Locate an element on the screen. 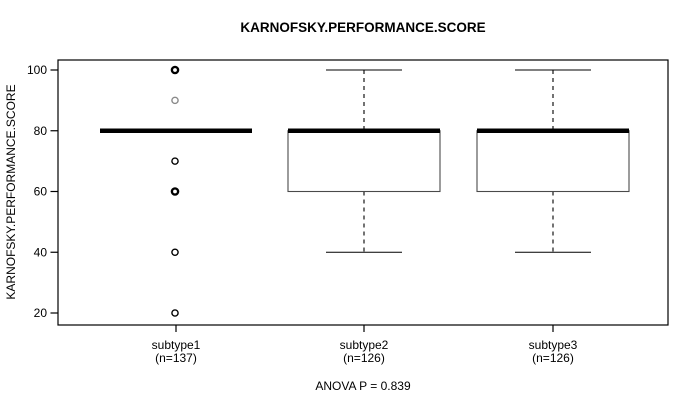 The height and width of the screenshot is (400, 700). group-label: subtype2 is located at coordinates (364, 345).